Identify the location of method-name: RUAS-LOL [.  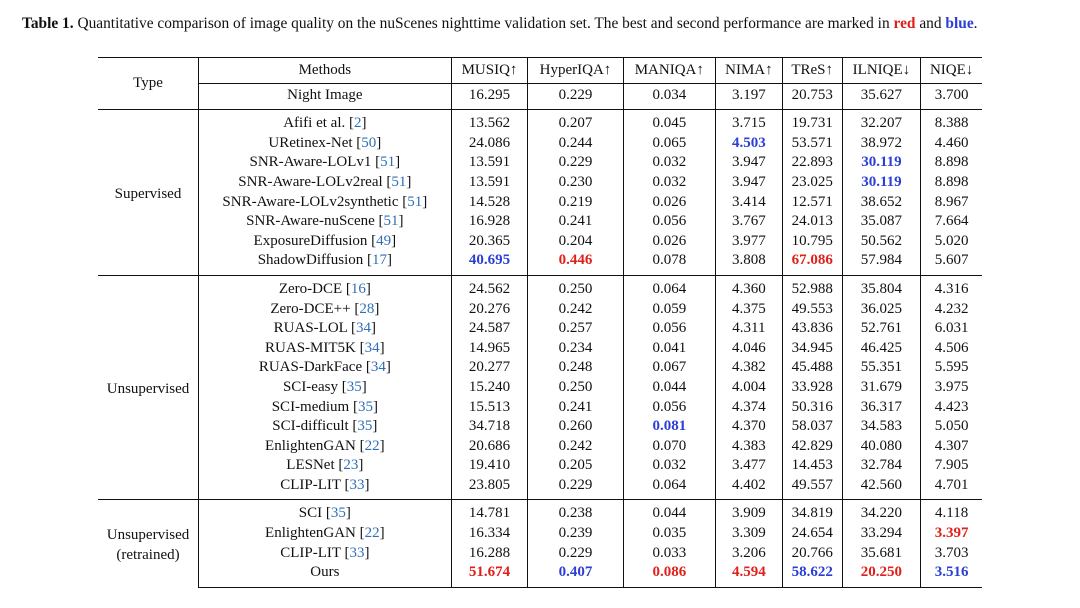
(315, 328).